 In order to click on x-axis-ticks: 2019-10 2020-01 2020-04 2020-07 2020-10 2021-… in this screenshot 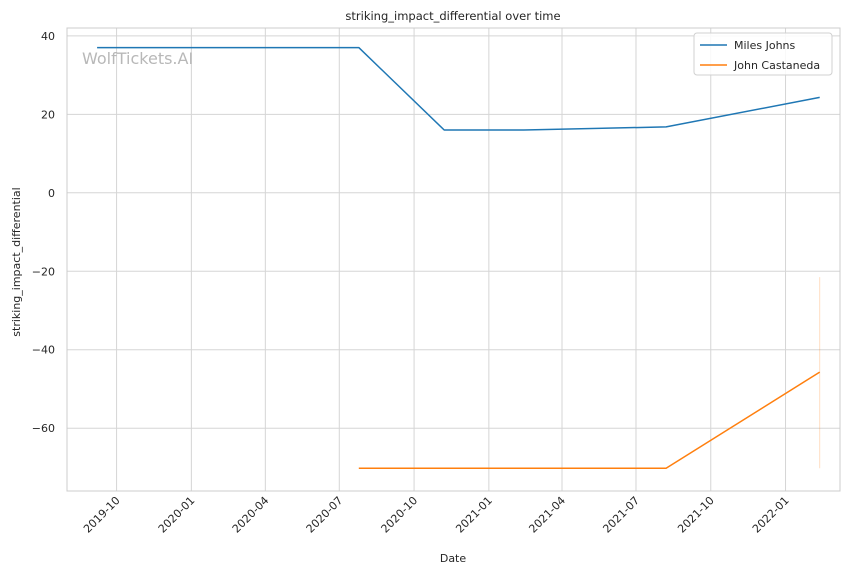, I will do `click(436, 515)`.